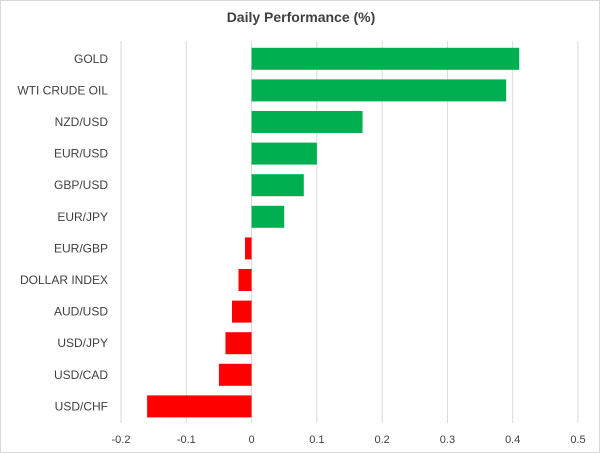 The width and height of the screenshot is (600, 454). What do you see at coordinates (512, 440) in the screenshot?
I see `x-tick-label: 0.4` at bounding box center [512, 440].